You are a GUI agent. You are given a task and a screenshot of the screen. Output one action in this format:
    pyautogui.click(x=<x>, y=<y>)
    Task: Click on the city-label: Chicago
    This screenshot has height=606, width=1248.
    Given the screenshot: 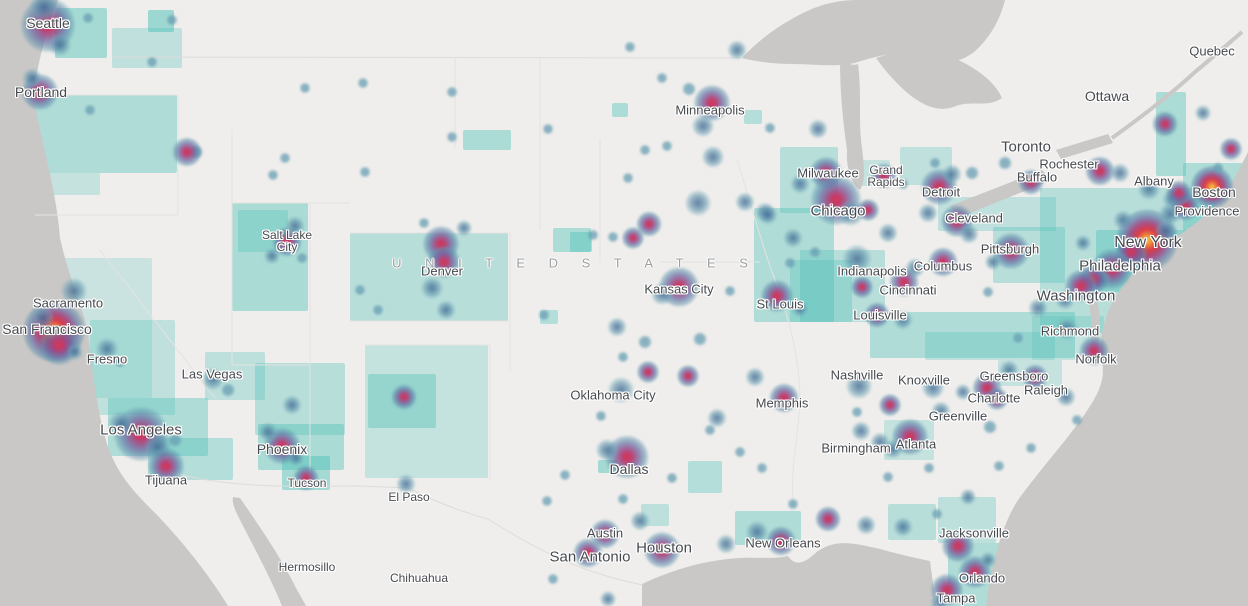 What is the action you would take?
    pyautogui.click(x=838, y=211)
    